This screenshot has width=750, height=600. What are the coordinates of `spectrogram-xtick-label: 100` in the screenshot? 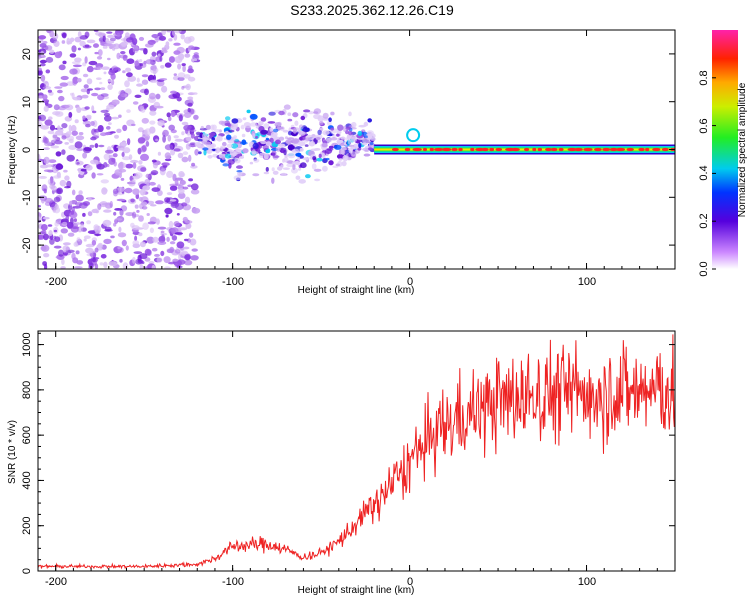 It's located at (587, 282).